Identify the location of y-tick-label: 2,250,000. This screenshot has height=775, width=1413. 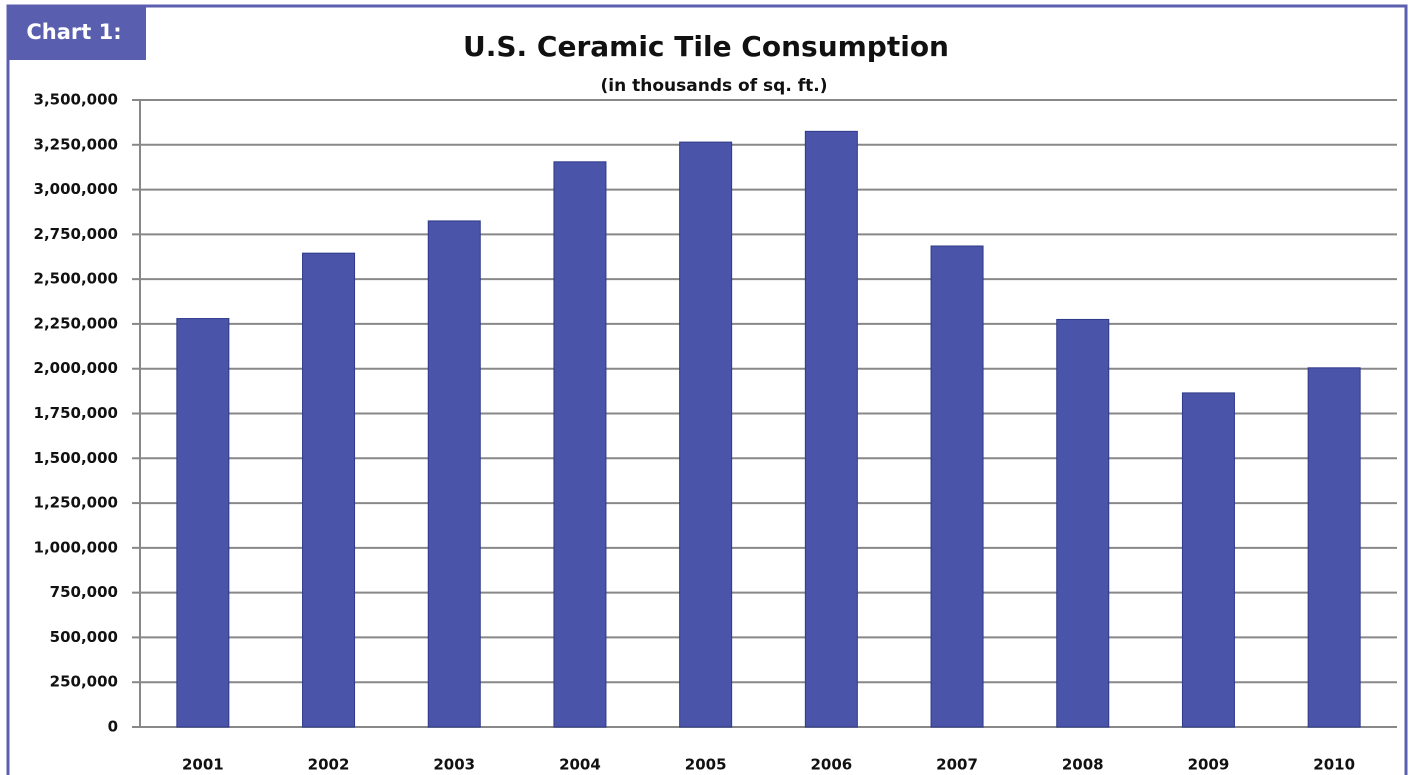
(76, 323).